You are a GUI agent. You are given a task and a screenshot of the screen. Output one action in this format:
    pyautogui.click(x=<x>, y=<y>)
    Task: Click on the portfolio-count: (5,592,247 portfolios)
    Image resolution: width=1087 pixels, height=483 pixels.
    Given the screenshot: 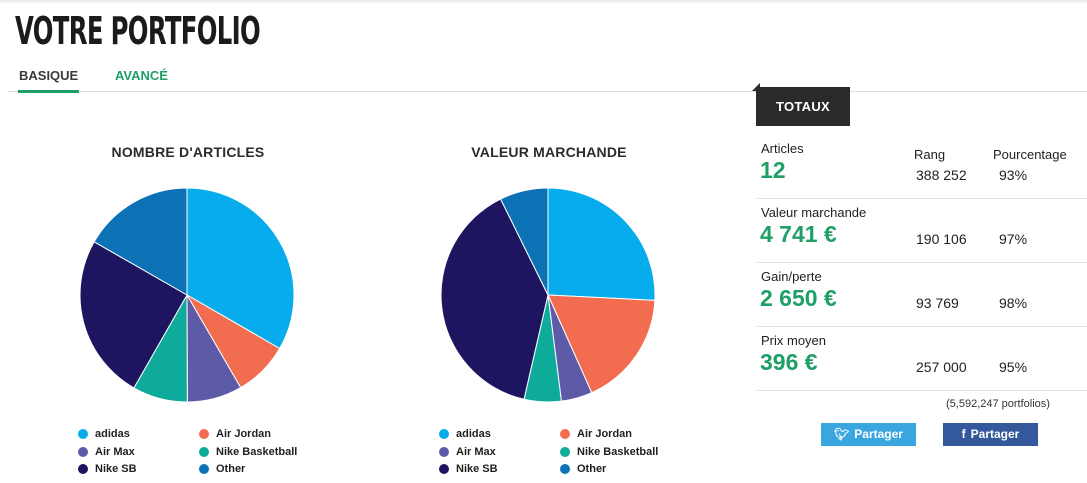 What is the action you would take?
    pyautogui.click(x=998, y=404)
    